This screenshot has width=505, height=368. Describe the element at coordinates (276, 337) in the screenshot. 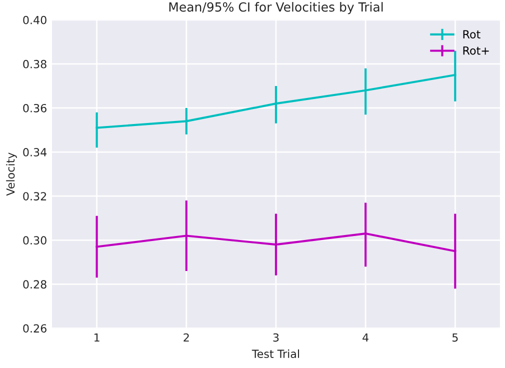

I see `x-tick-label: 3` at that location.